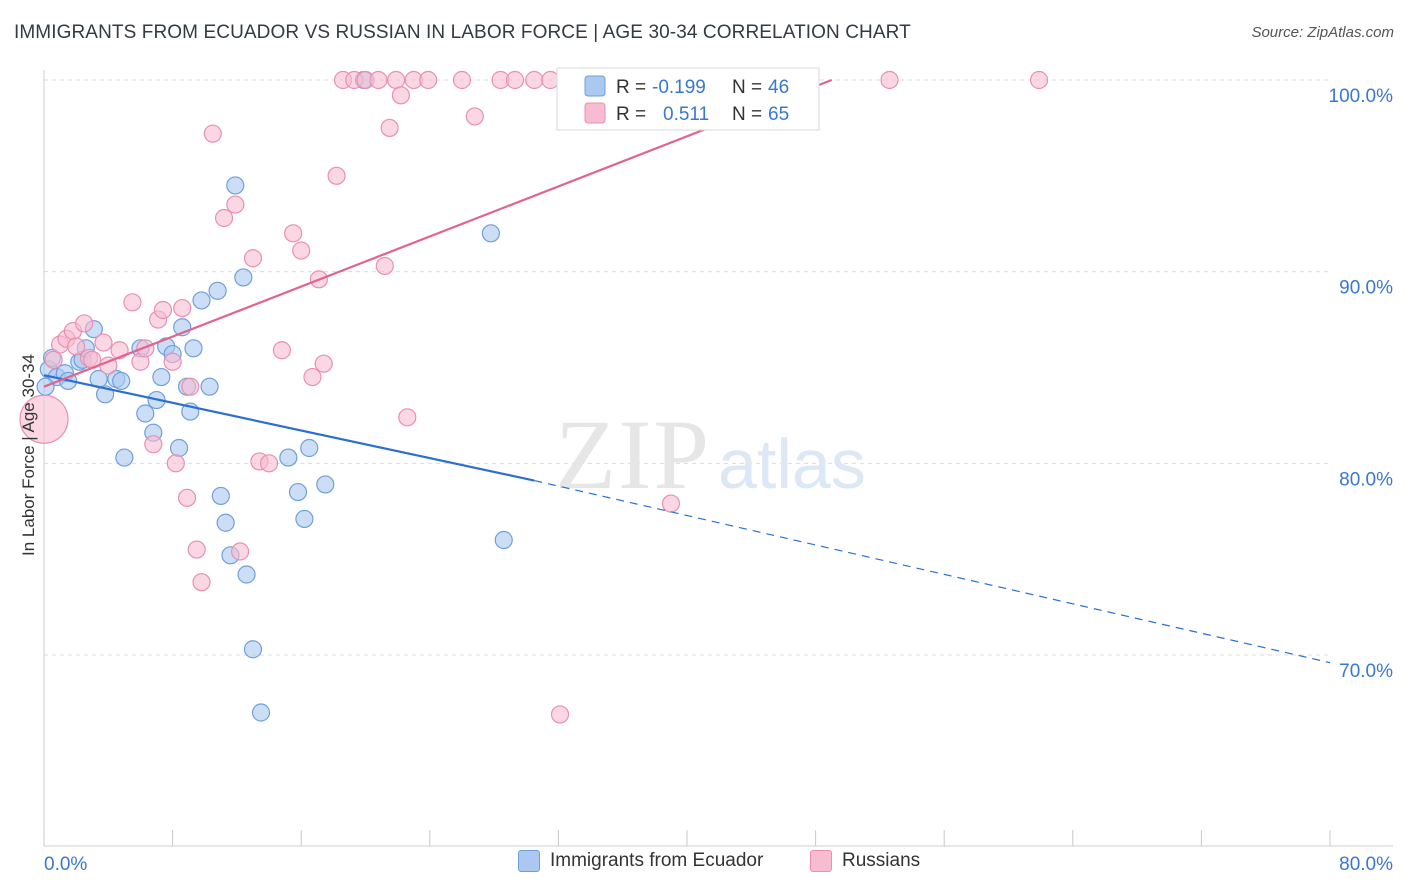 The image size is (1406, 892). What do you see at coordinates (679, 87) in the screenshot?
I see `legend-r-value: -0.199` at bounding box center [679, 87].